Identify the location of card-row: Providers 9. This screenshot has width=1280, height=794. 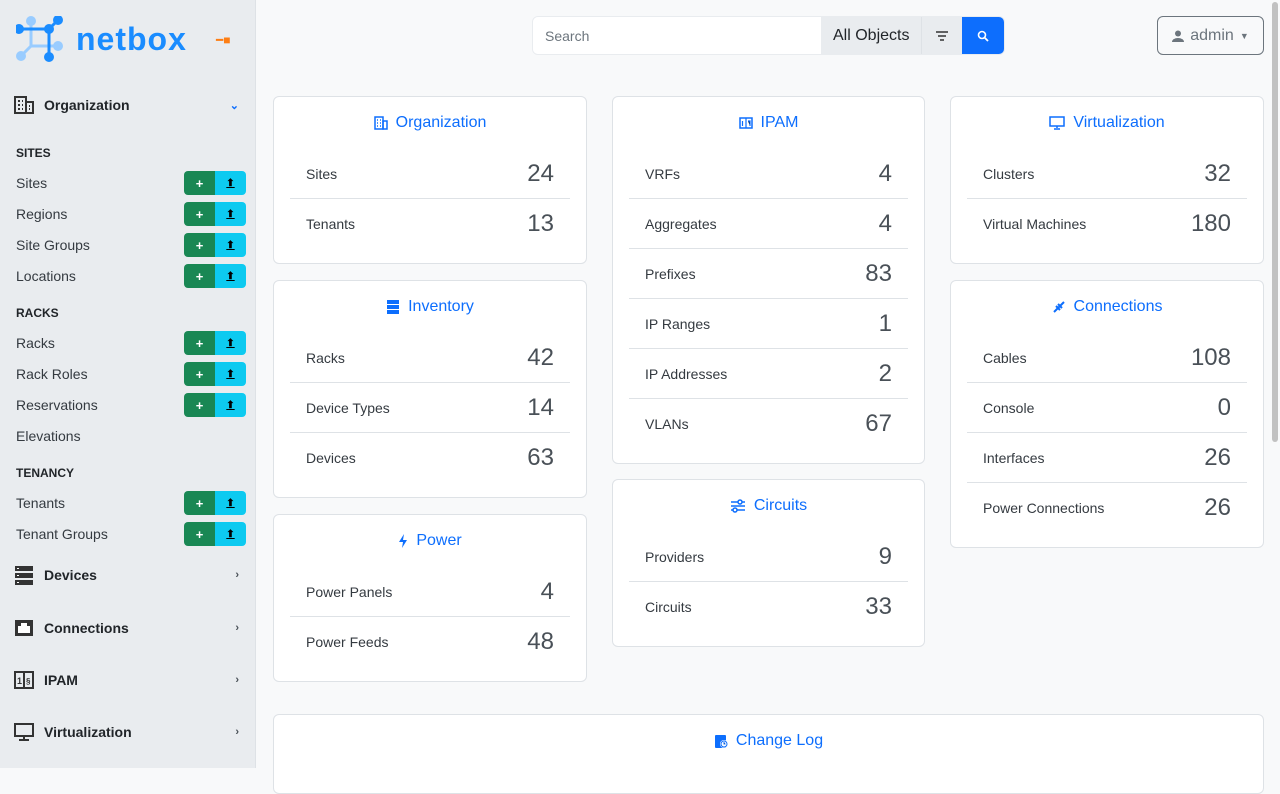
(768, 557).